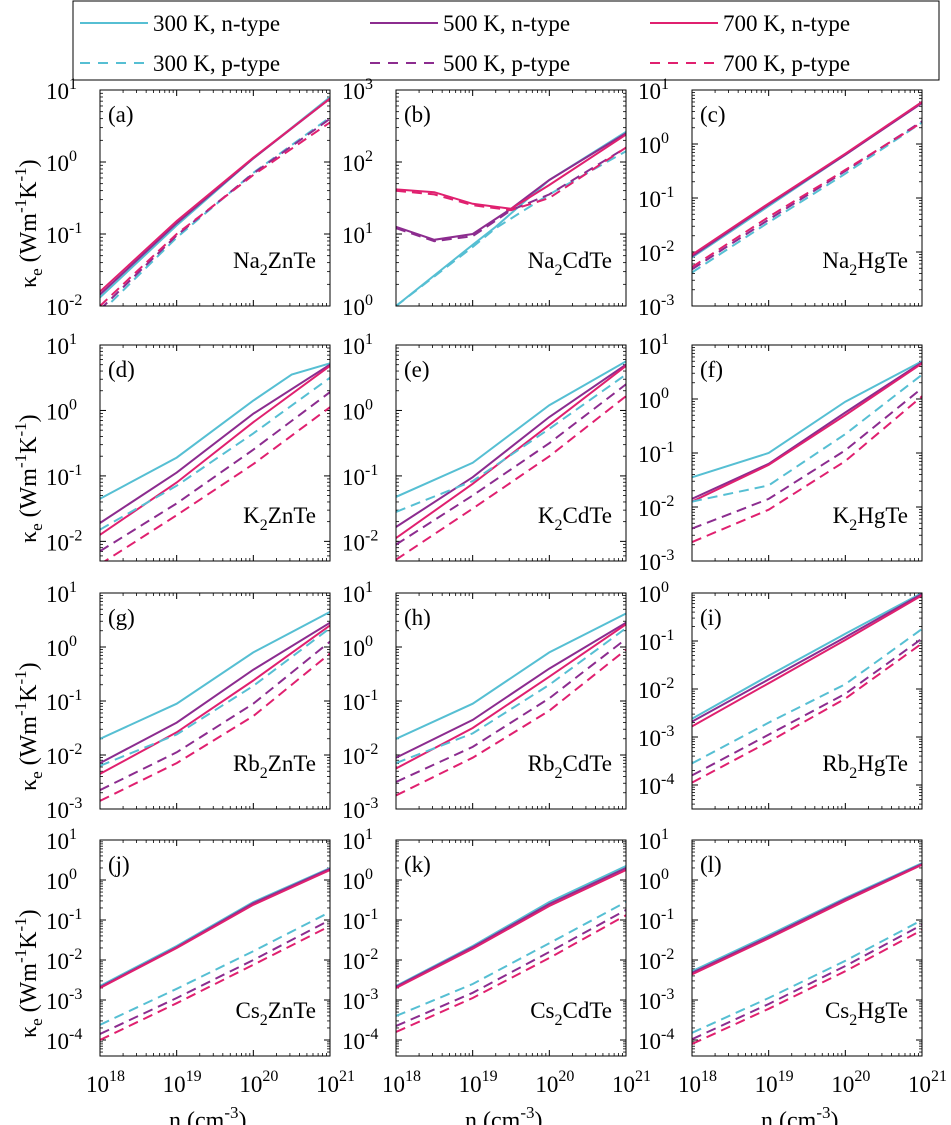 The height and width of the screenshot is (1125, 951). Describe the element at coordinates (571, 1013) in the screenshot. I see `compound-label: Cs2CdTe` at that location.